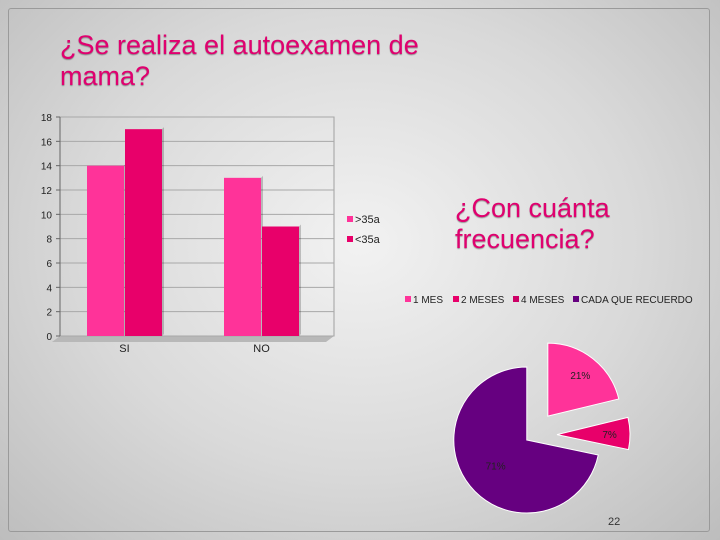 This screenshot has width=720, height=540. I want to click on legend-label: CADA QUE RECUERDO, so click(637, 300).